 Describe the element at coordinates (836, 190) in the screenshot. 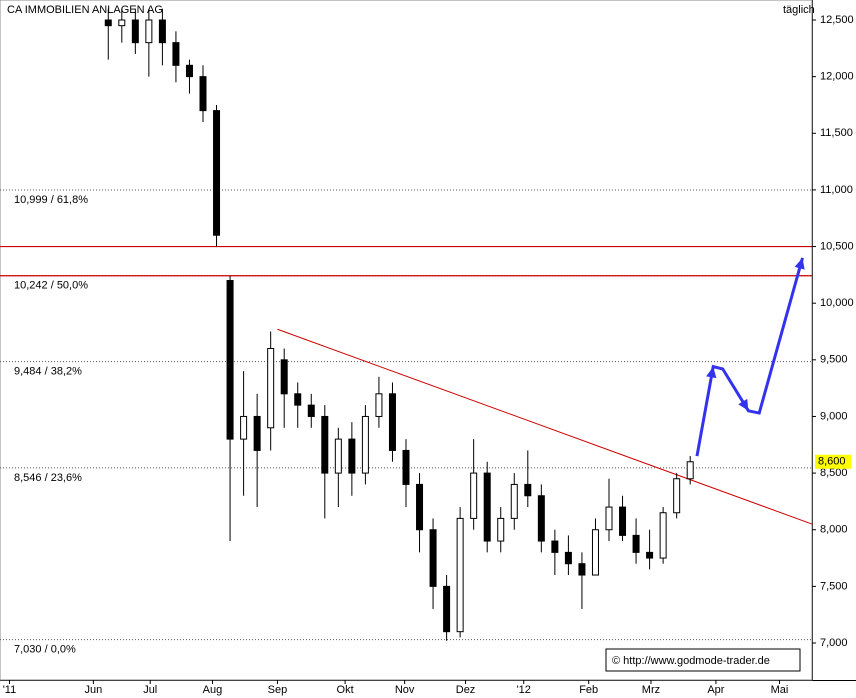

I see `y-tick-label: 11,000` at that location.